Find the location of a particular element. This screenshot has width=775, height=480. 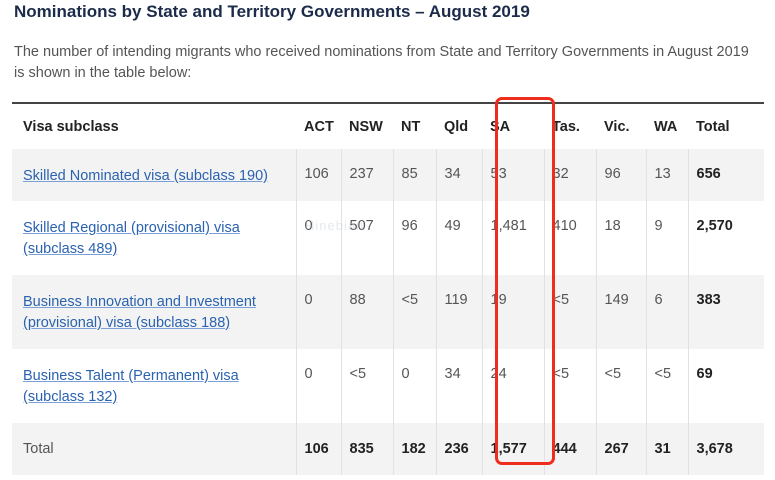

total-tas: 444 is located at coordinates (569, 449).